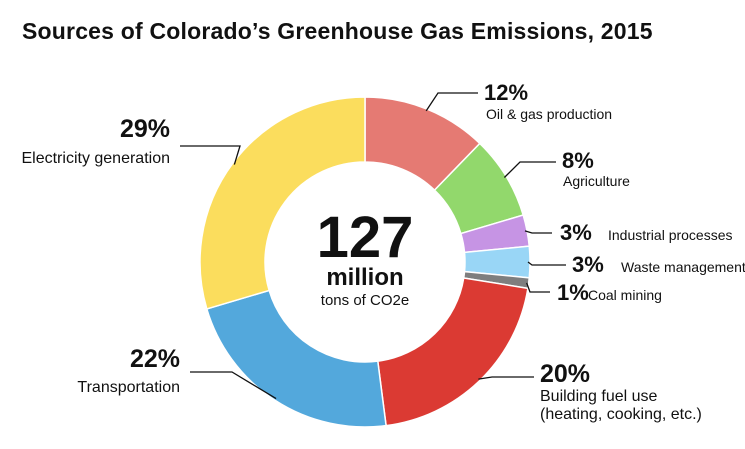 The height and width of the screenshot is (449, 745). I want to click on slice-category-label: Agriculture, so click(596, 181).